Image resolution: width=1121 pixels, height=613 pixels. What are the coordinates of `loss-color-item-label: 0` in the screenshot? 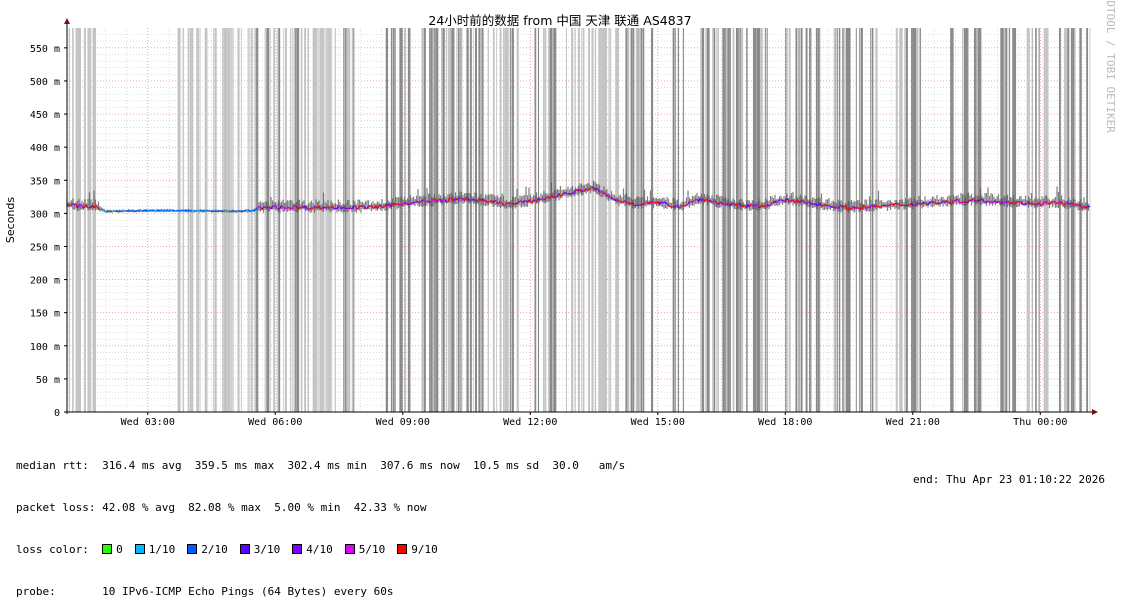 It's located at (119, 549).